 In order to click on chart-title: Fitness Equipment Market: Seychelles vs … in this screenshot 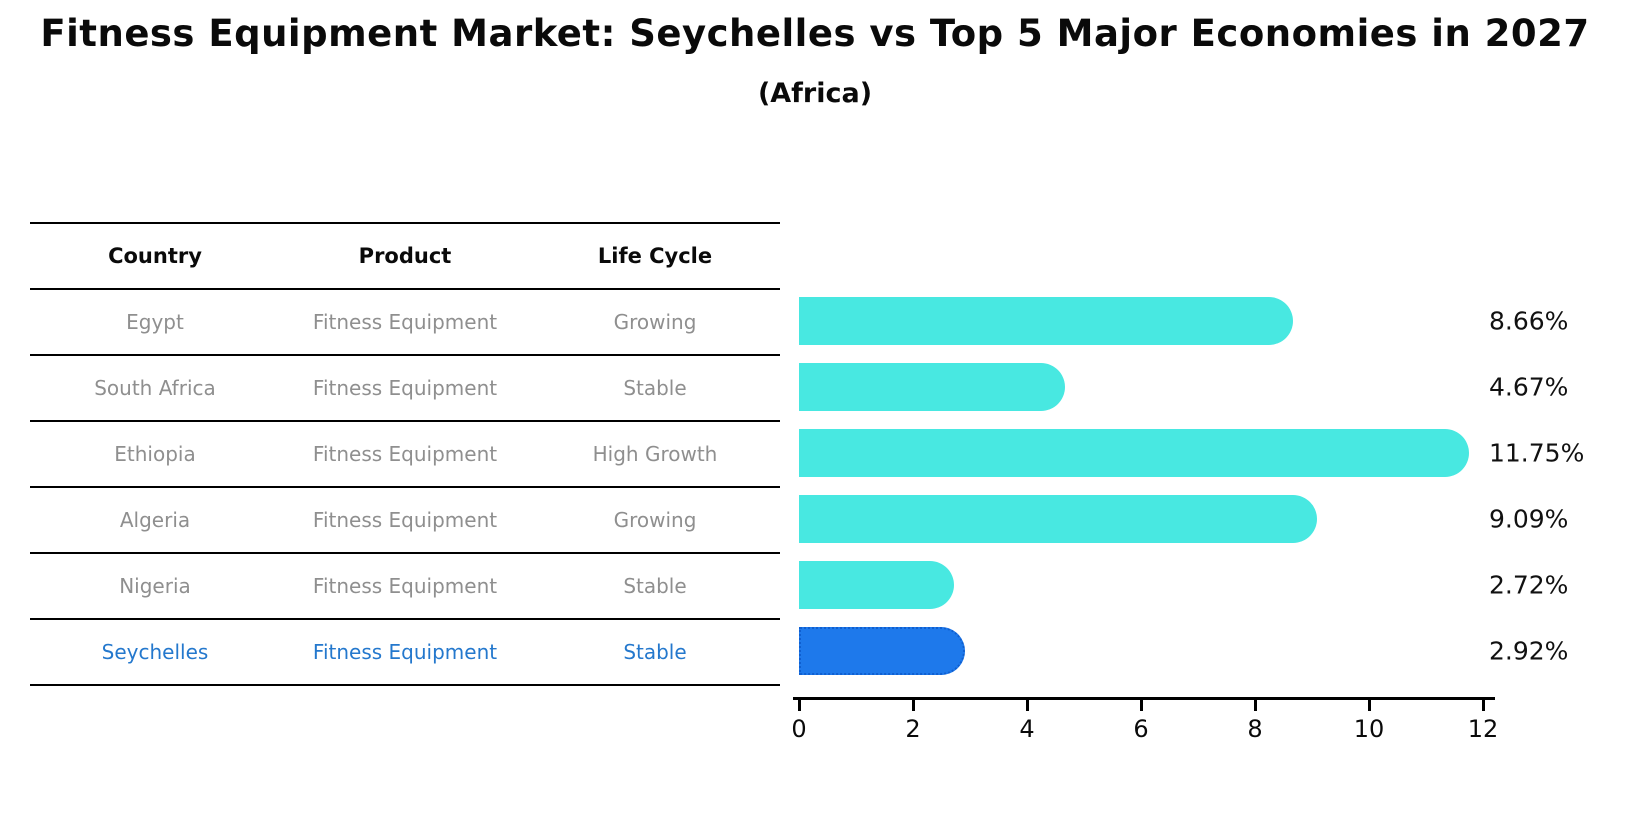, I will do `click(815, 33)`.